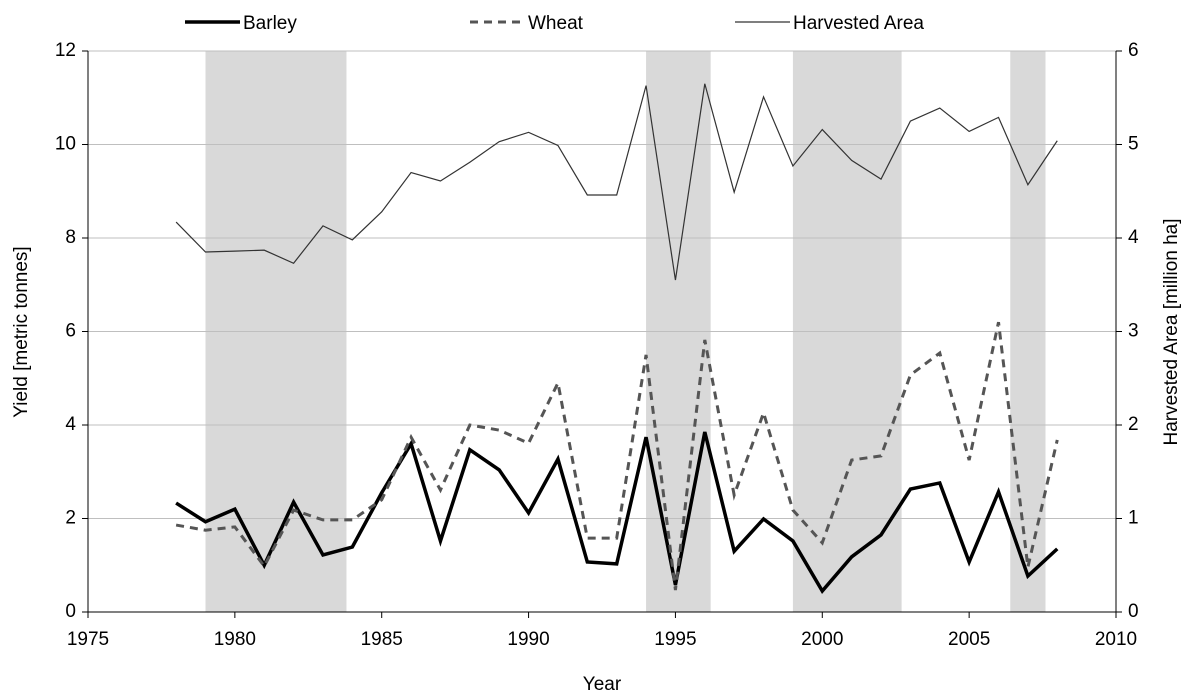 This screenshot has height=700, width=1192. What do you see at coordinates (858, 23) in the screenshot?
I see `legend-label: Harvested Area` at bounding box center [858, 23].